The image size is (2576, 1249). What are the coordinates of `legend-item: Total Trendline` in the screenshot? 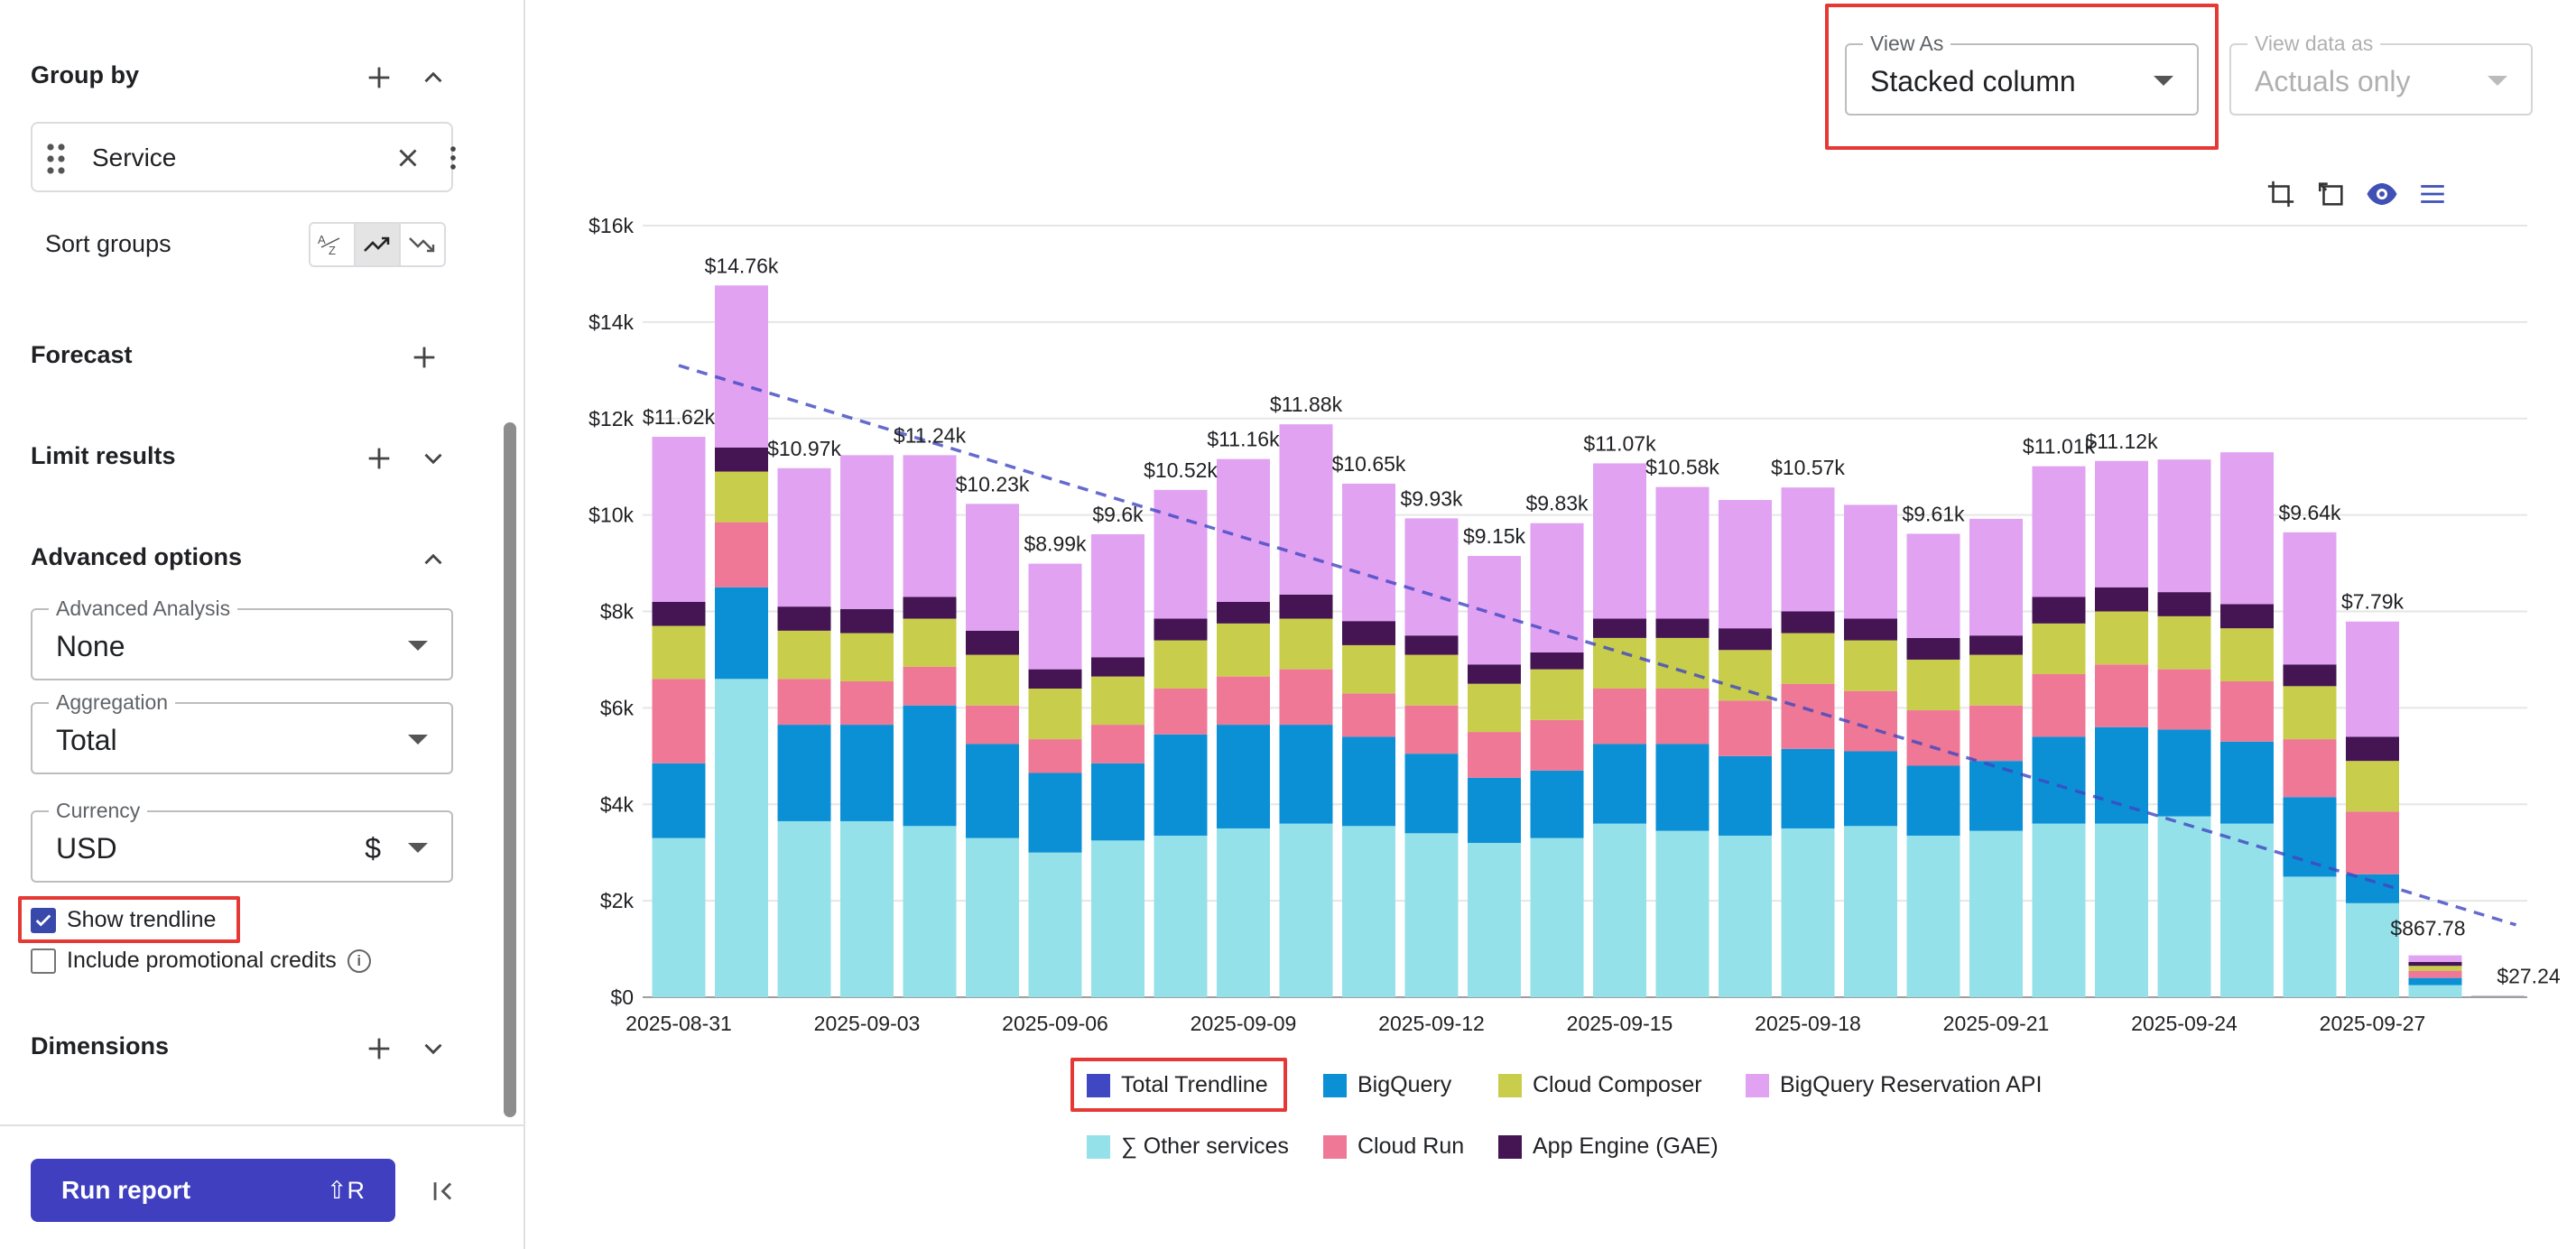 It's located at (1178, 1085).